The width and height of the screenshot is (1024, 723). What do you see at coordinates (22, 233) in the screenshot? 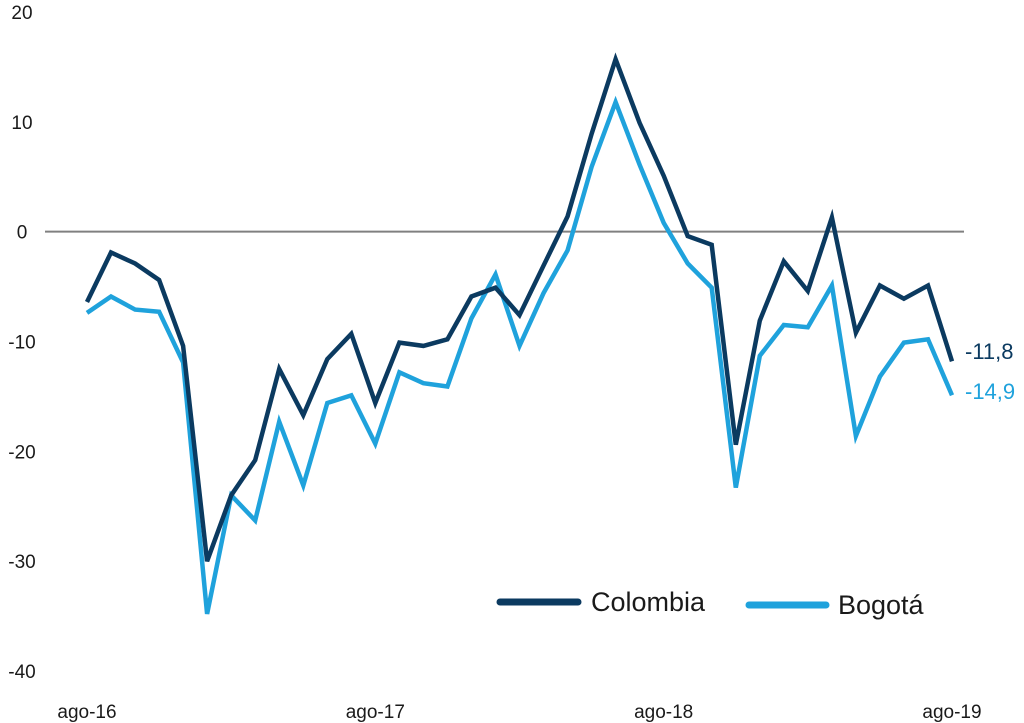
I see `y-tick-label: 0` at bounding box center [22, 233].